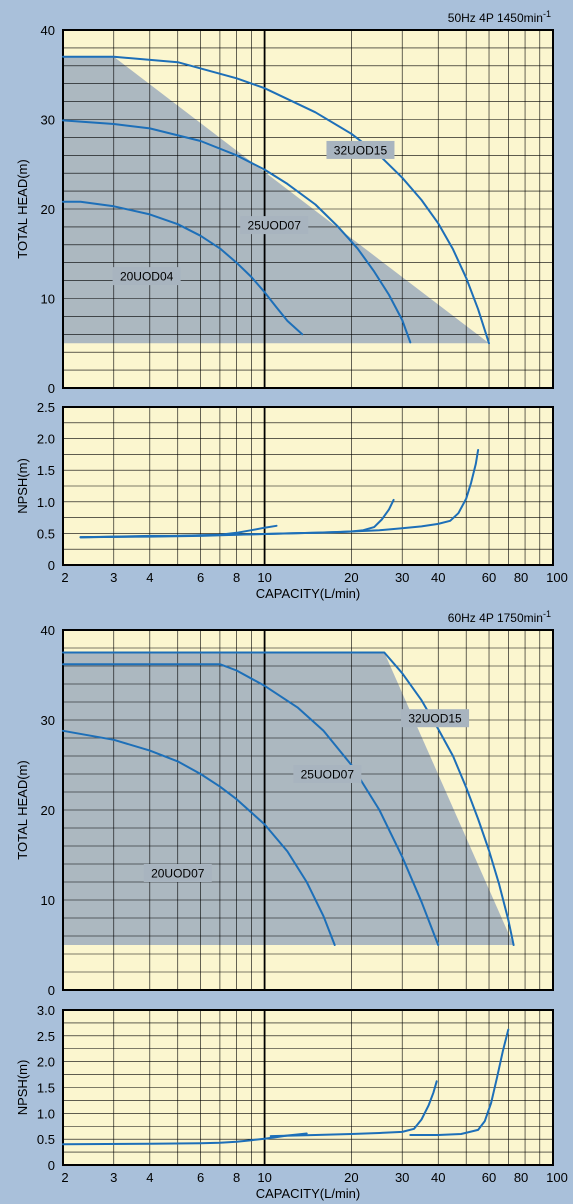 The width and height of the screenshot is (573, 1204). Describe the element at coordinates (22, 486) in the screenshot. I see `npsh50-ylabel: NPSH(m)` at that location.